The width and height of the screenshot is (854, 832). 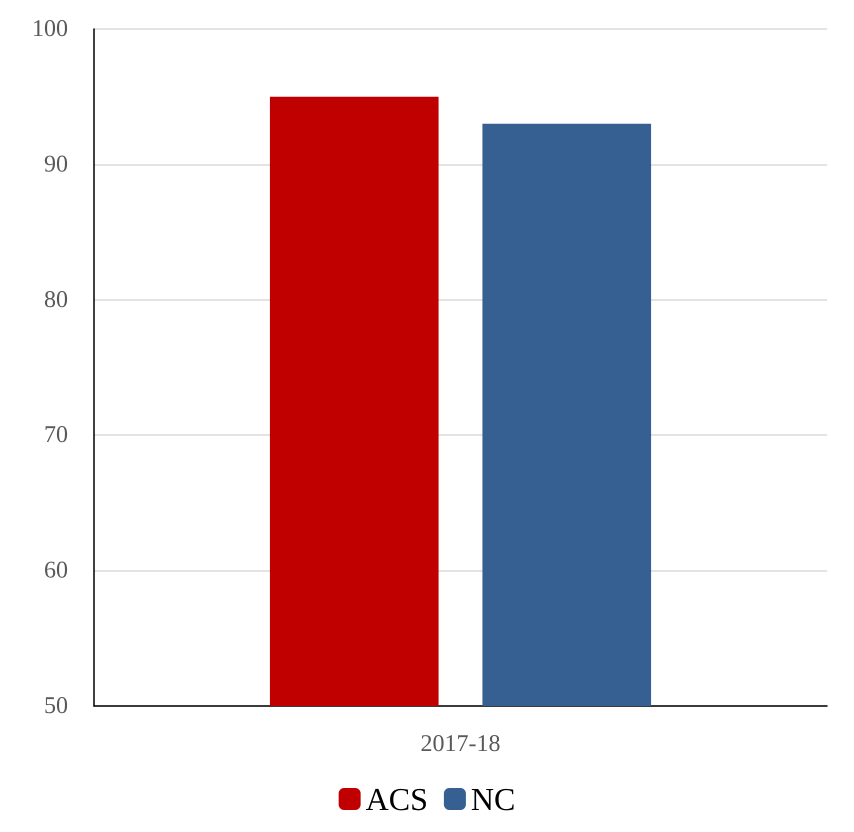 I want to click on y-tick-label: 70, so click(x=56, y=435).